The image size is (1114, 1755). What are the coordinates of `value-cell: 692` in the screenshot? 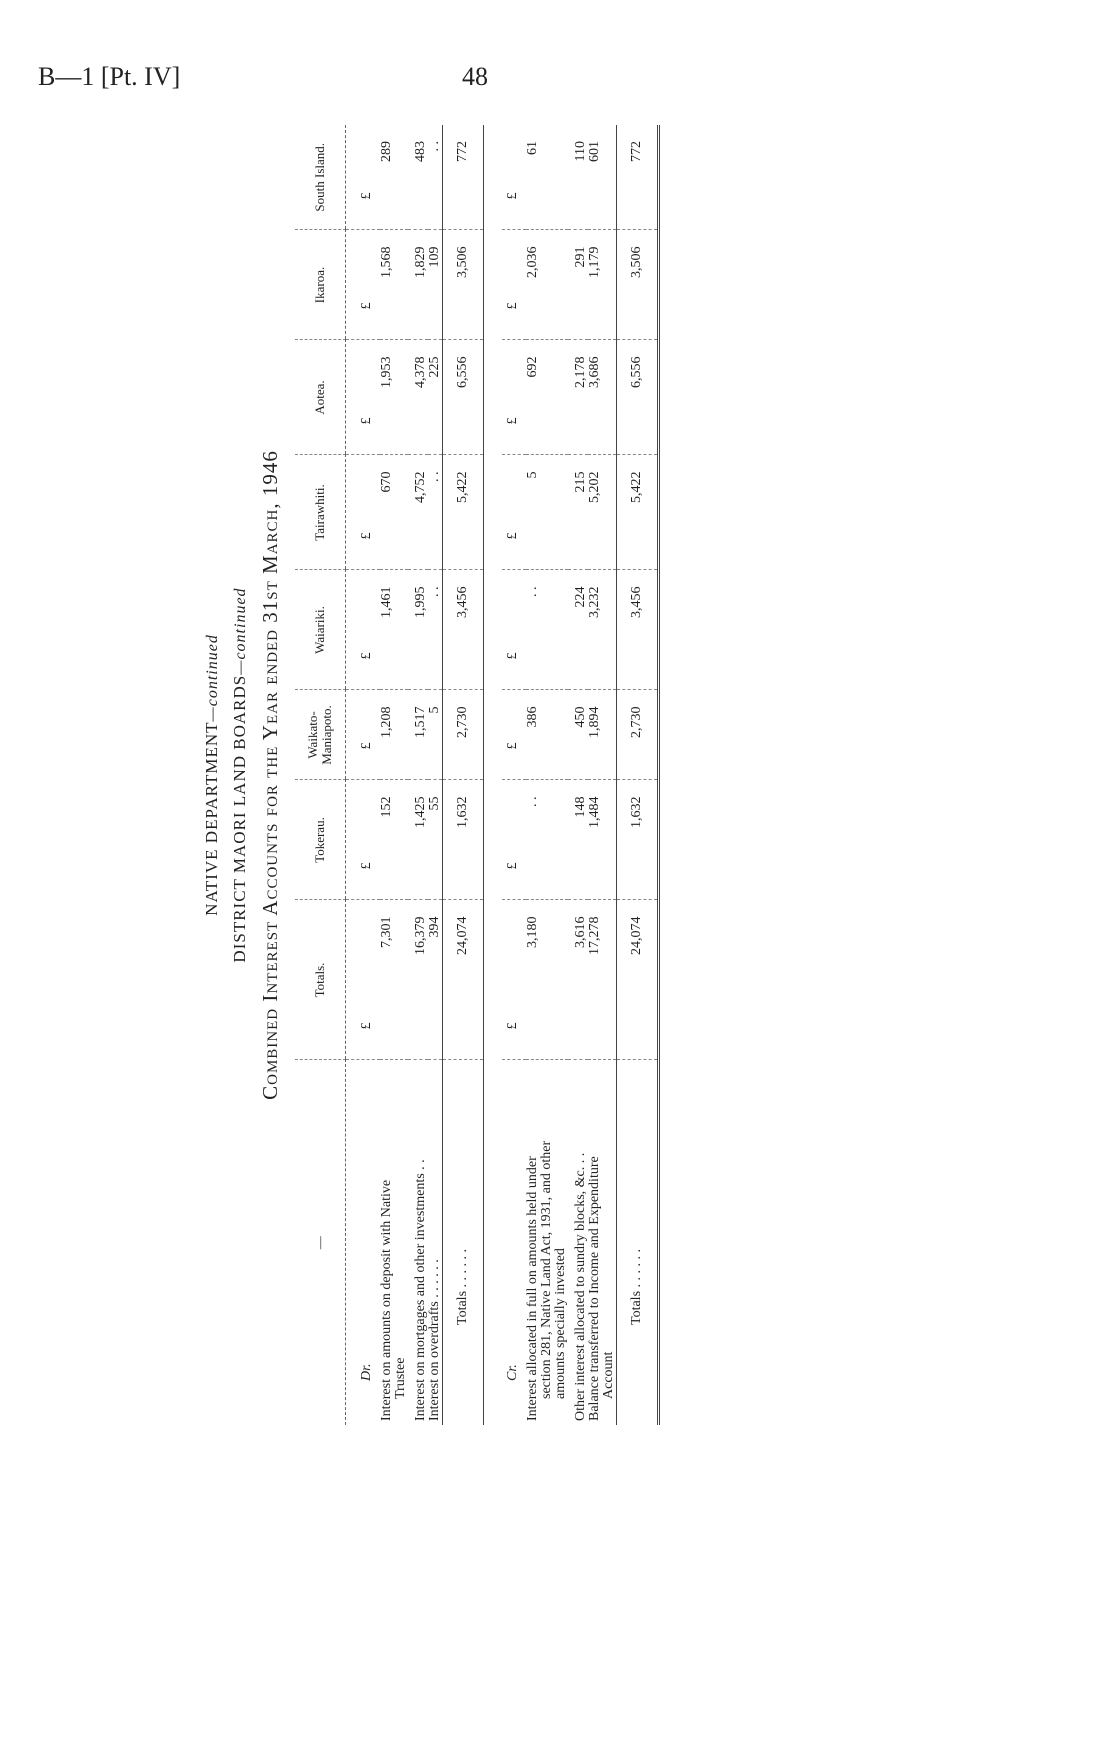 It's located at (546, 397).